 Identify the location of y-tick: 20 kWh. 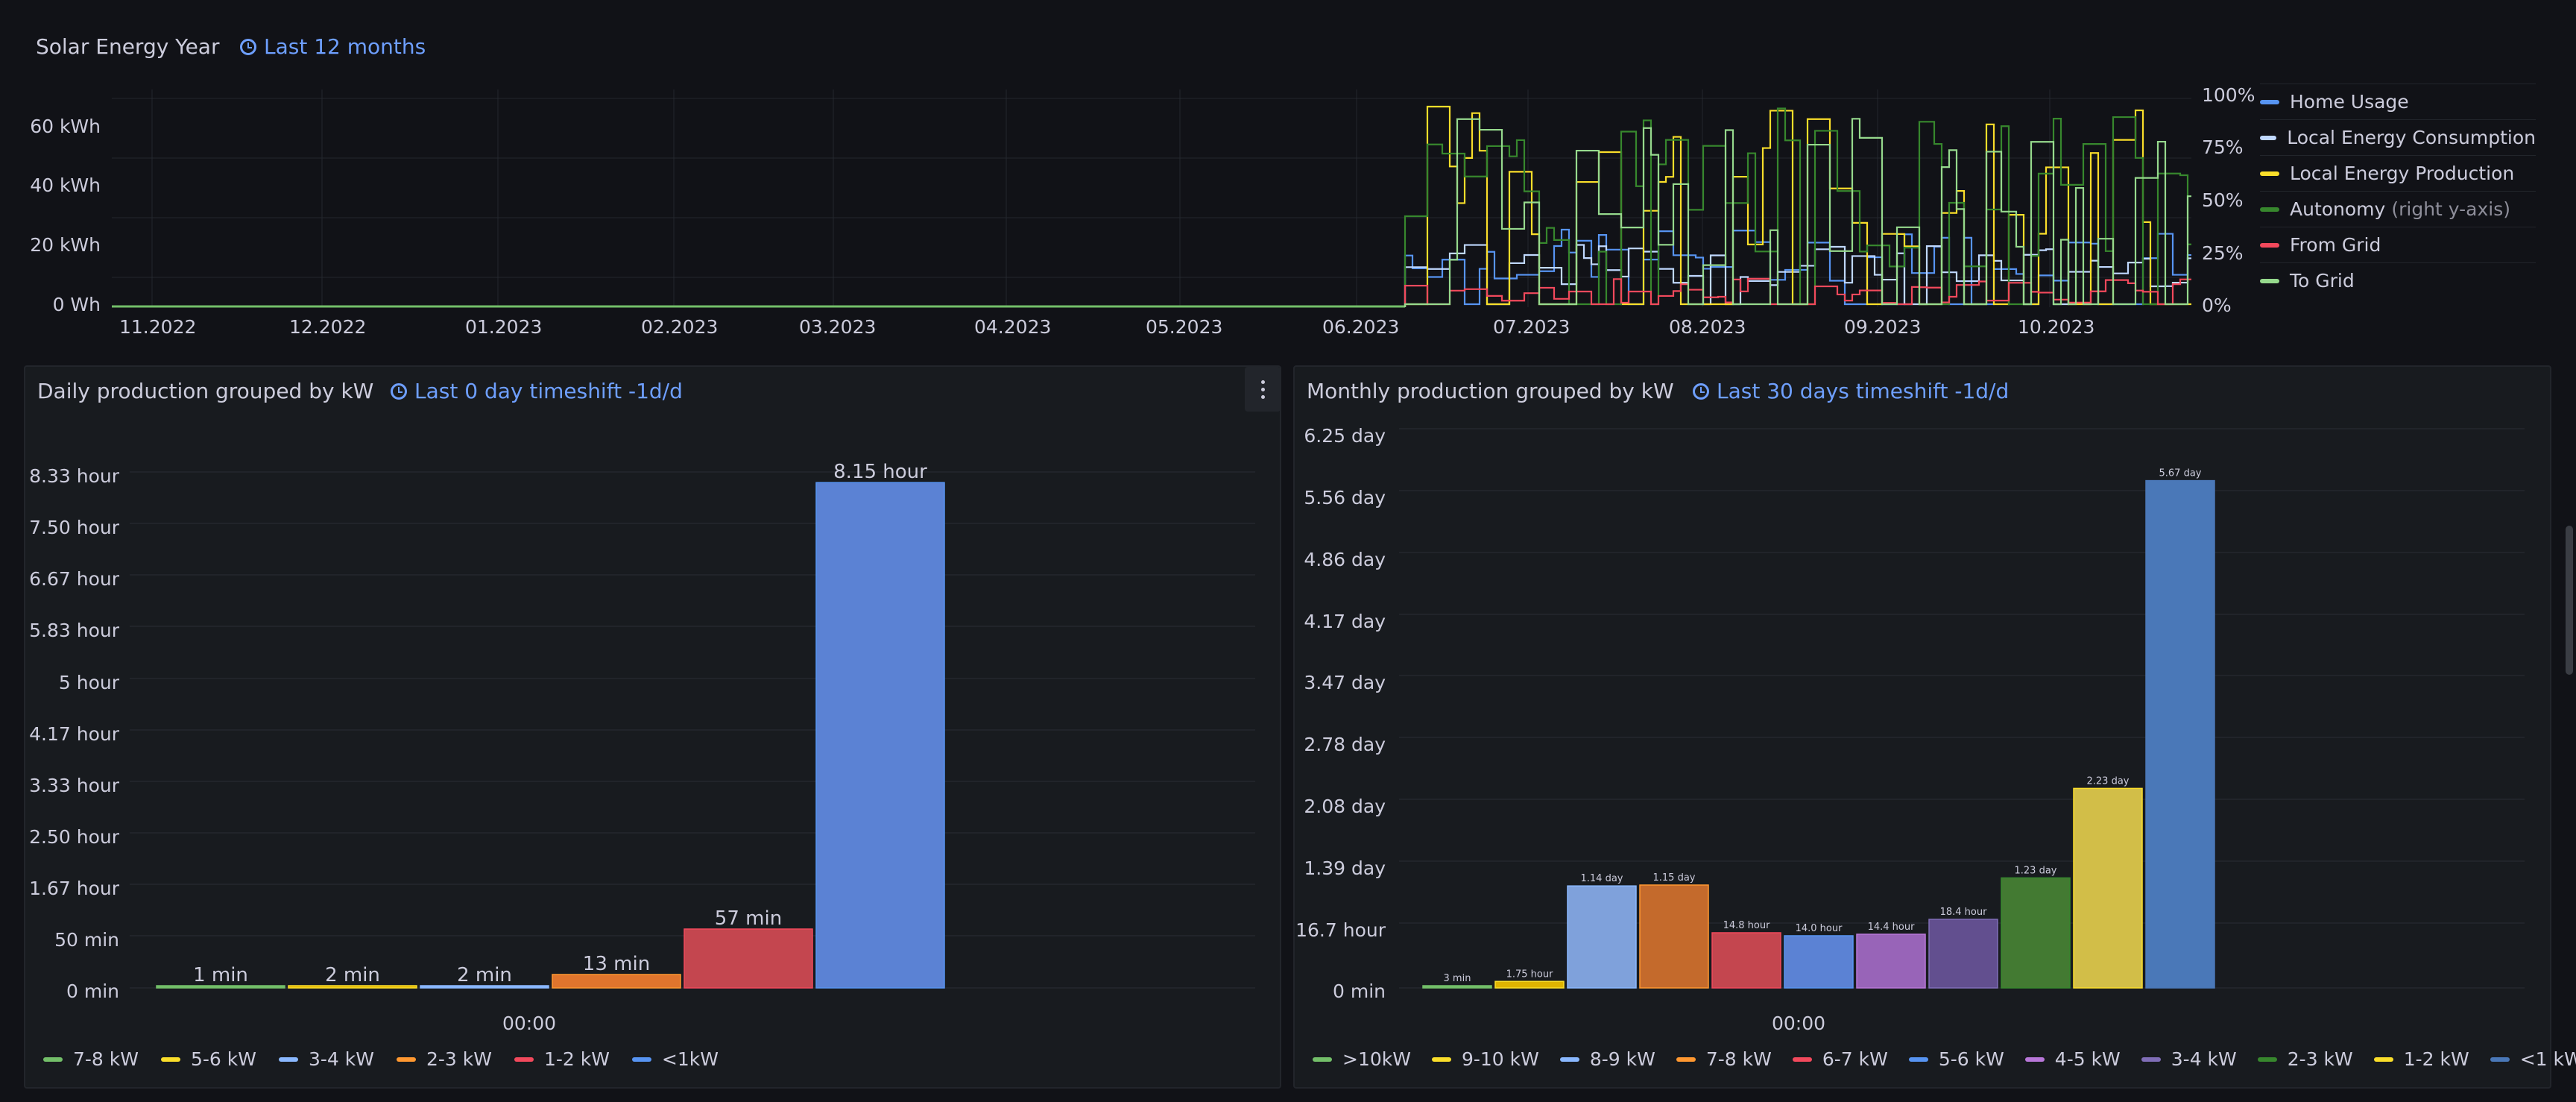
(65, 245).